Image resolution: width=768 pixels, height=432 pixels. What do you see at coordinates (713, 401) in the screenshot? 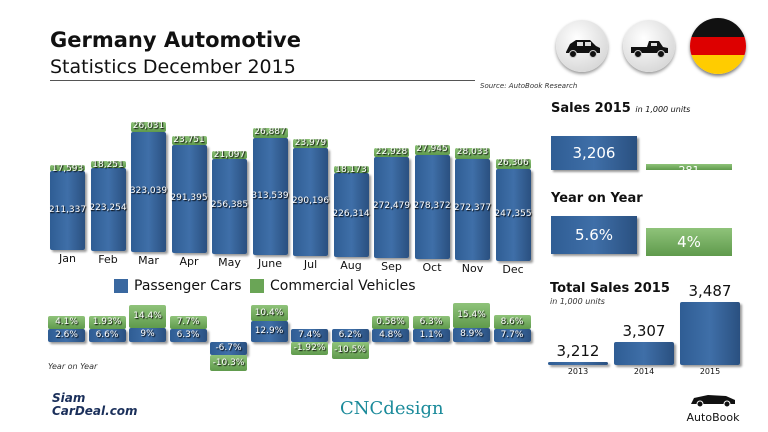
I see `sports-car-icon` at bounding box center [713, 401].